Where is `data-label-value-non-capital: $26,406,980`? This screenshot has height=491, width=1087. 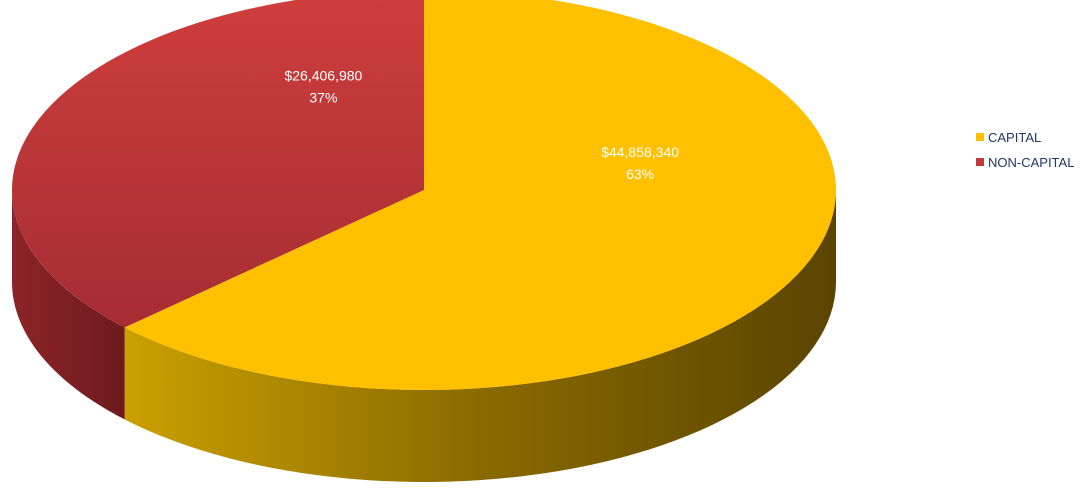
data-label-value-non-capital: $26,406,980 is located at coordinates (323, 75).